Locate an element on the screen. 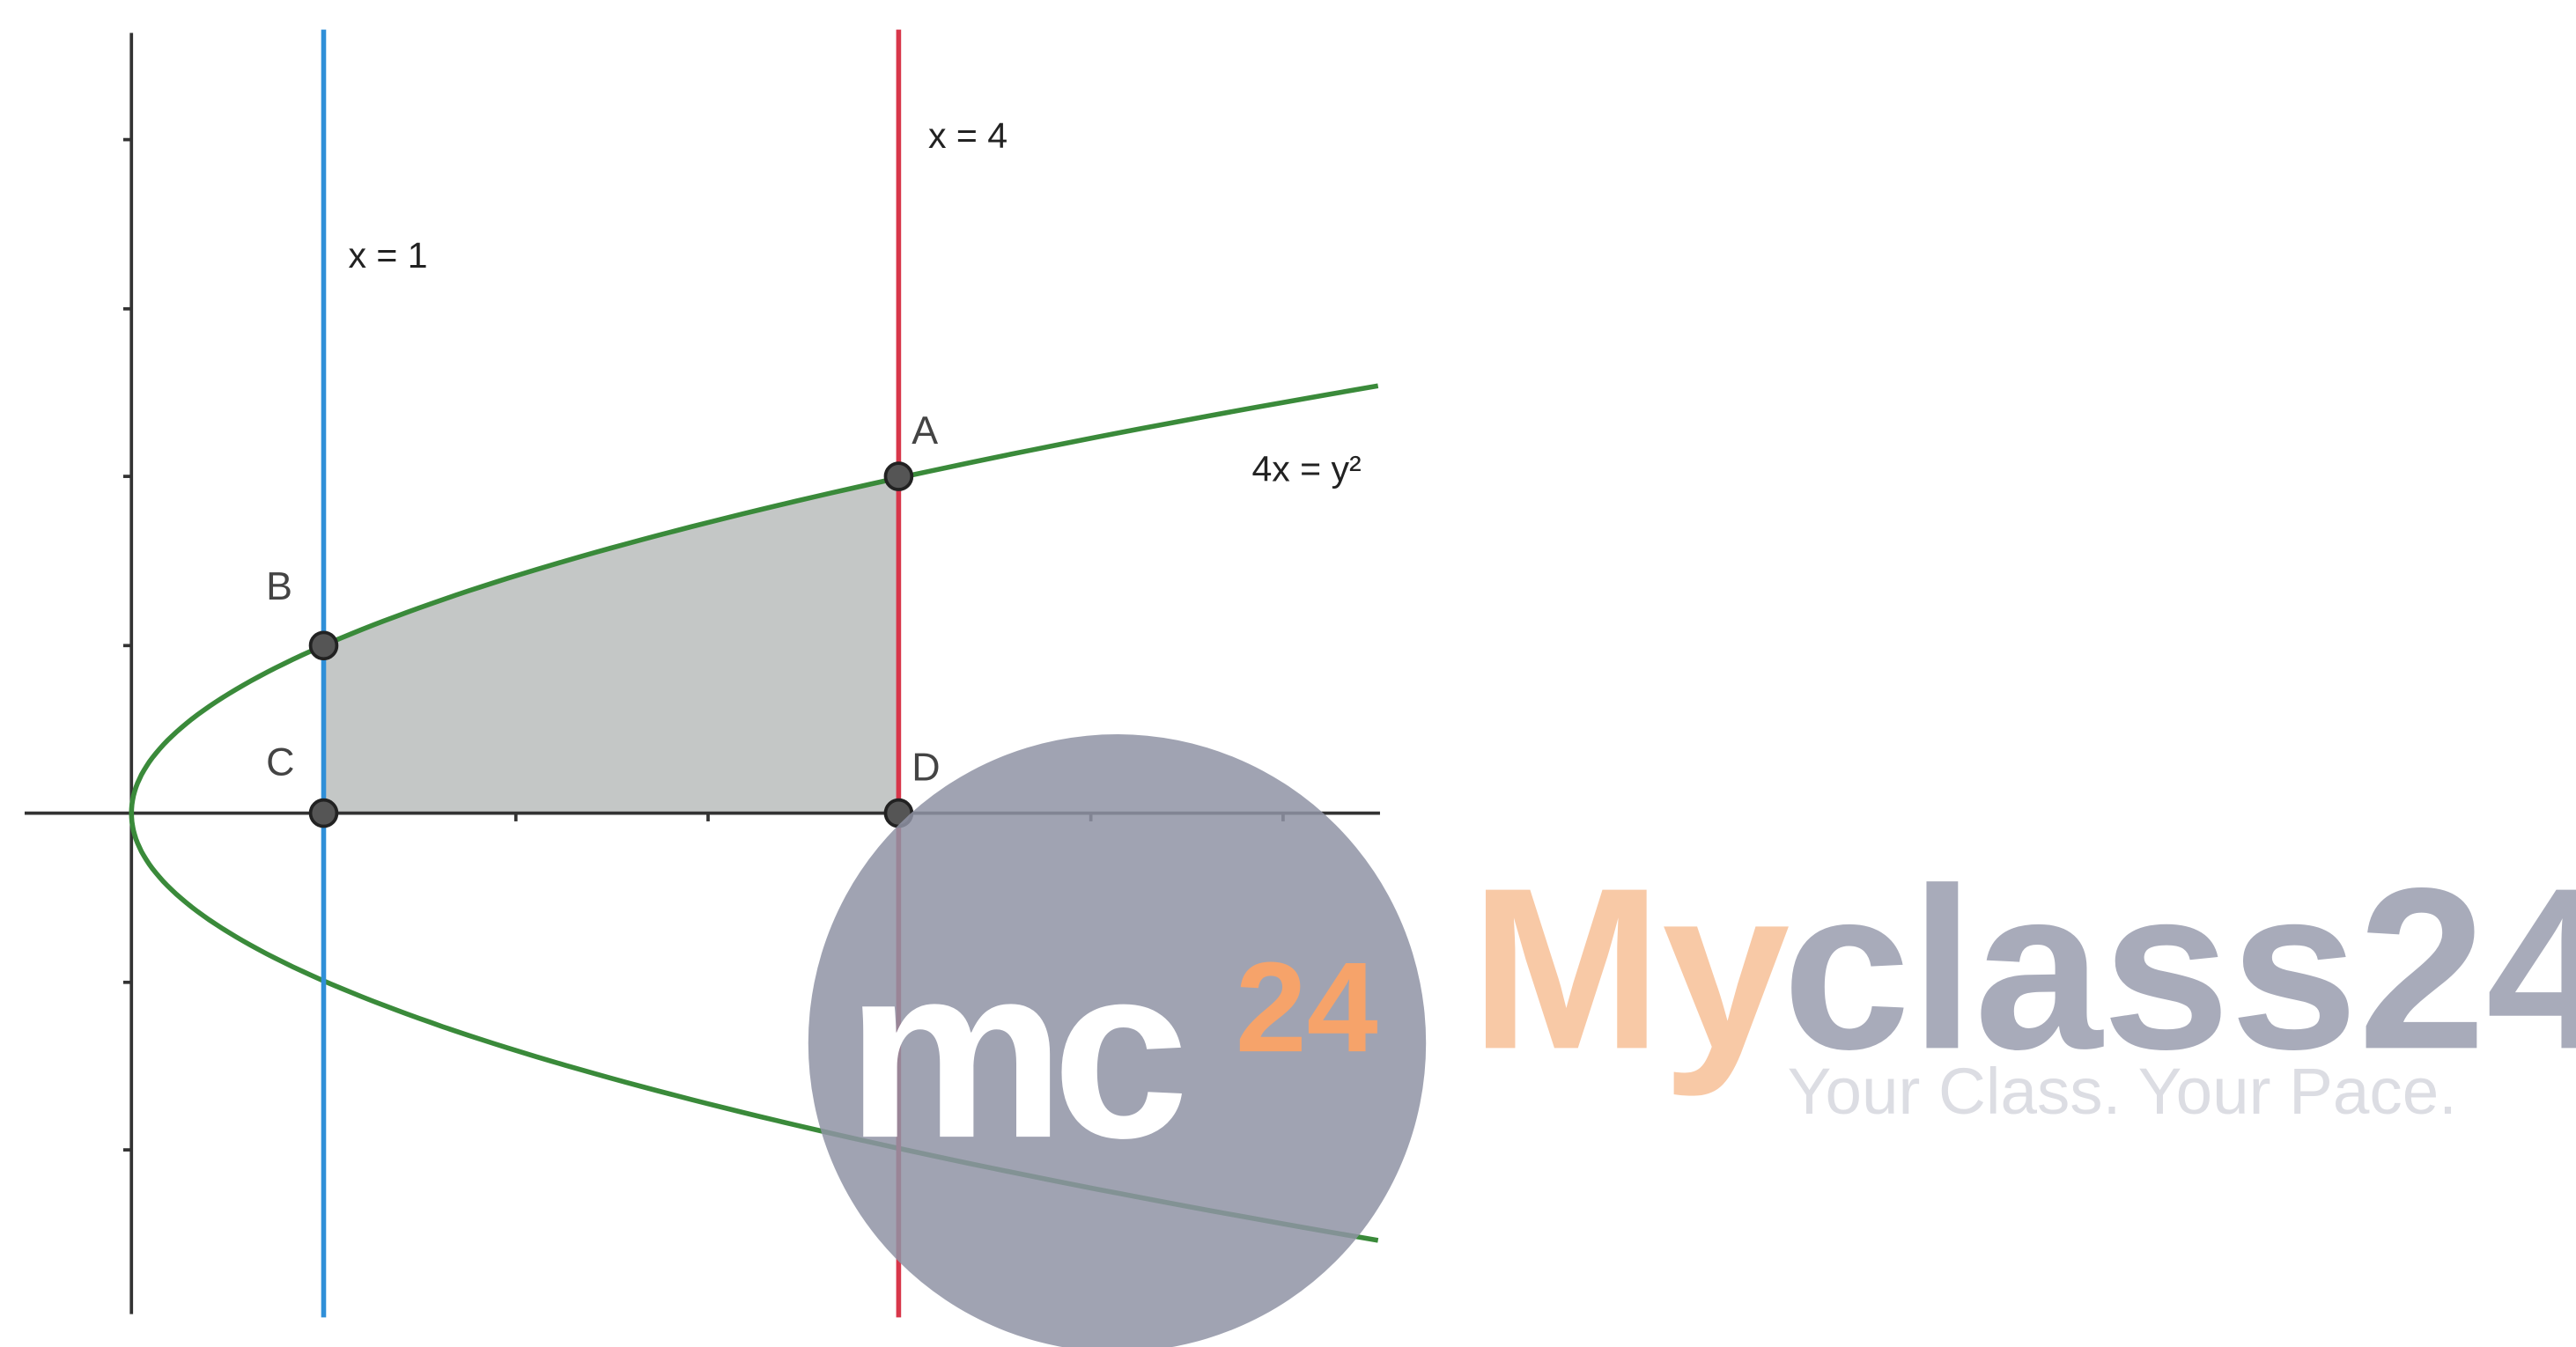  line-label: x = 4 is located at coordinates (968, 135).